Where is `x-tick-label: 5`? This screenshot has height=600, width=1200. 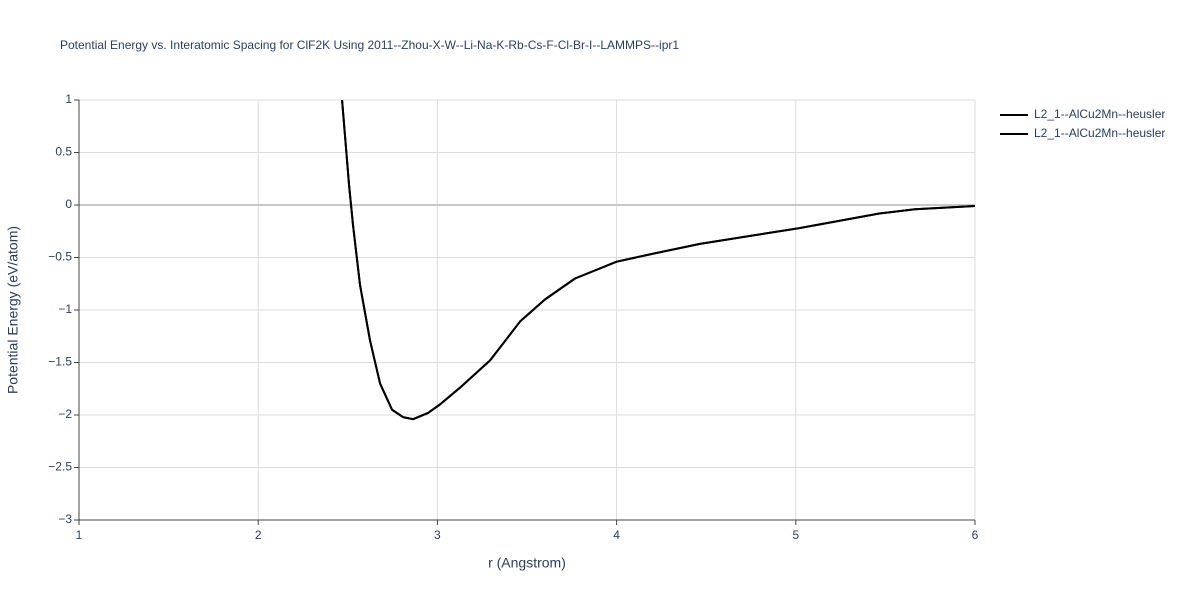
x-tick-label: 5 is located at coordinates (795, 535).